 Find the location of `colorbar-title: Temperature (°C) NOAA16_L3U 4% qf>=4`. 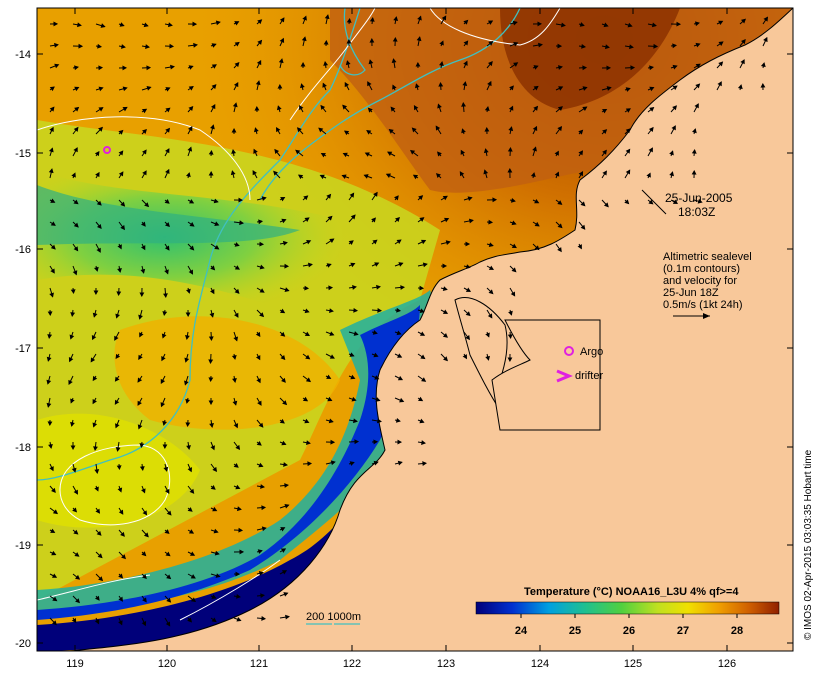

colorbar-title: Temperature (°C) NOAA16_L3U 4% qf>=4 is located at coordinates (631, 592).